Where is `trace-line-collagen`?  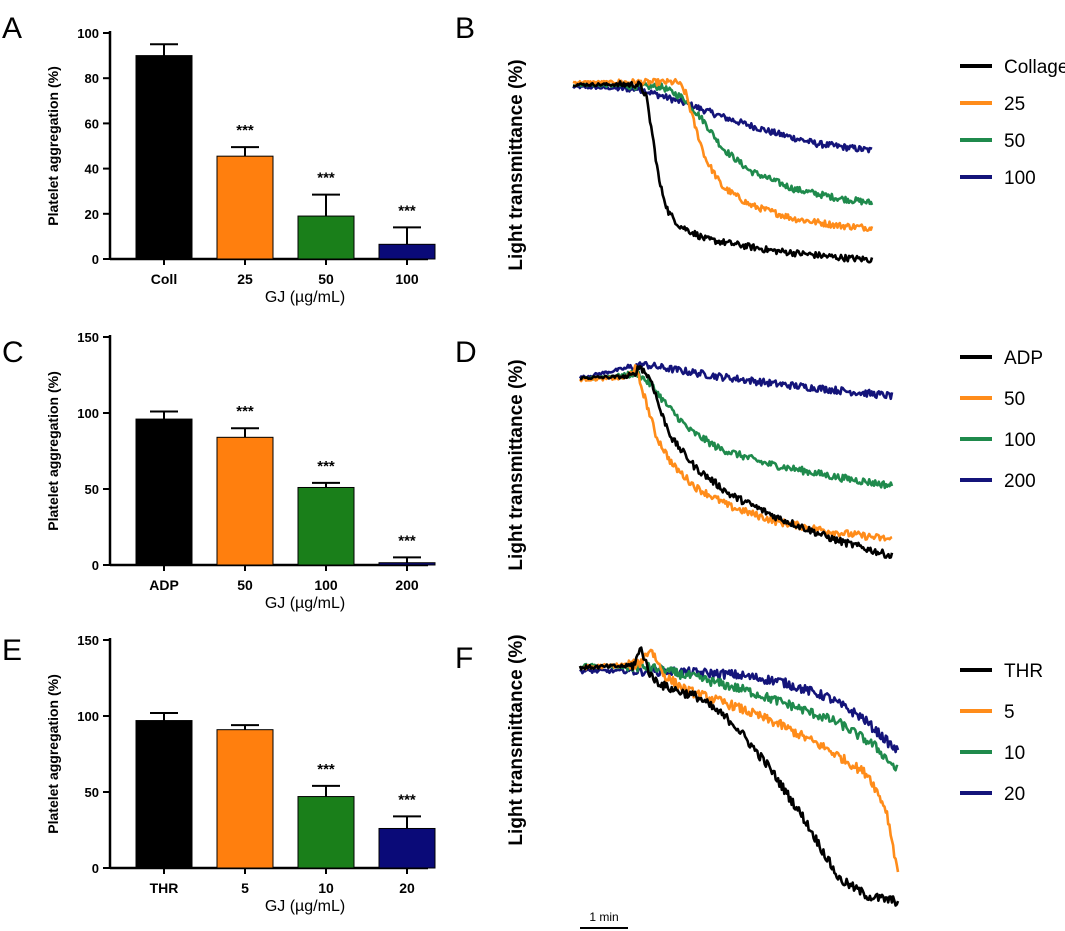 trace-line-collagen is located at coordinates (723, 172).